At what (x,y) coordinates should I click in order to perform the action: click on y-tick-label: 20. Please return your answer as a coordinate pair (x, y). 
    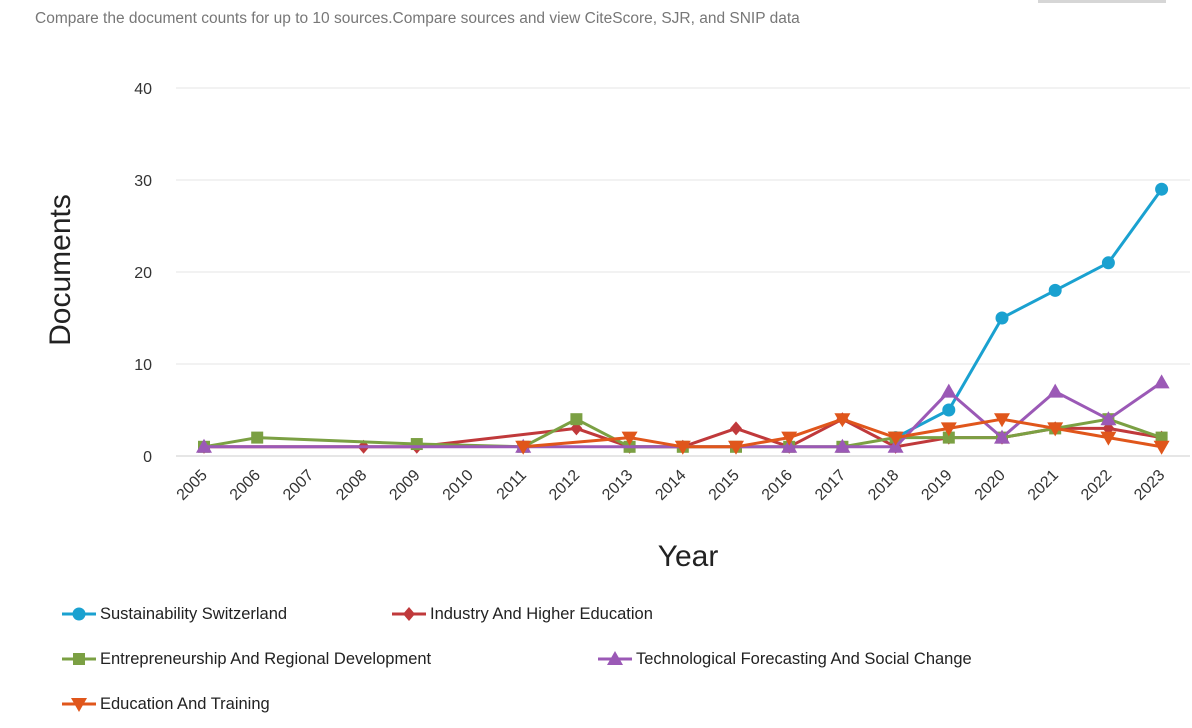
    Looking at the image, I should click on (143, 273).